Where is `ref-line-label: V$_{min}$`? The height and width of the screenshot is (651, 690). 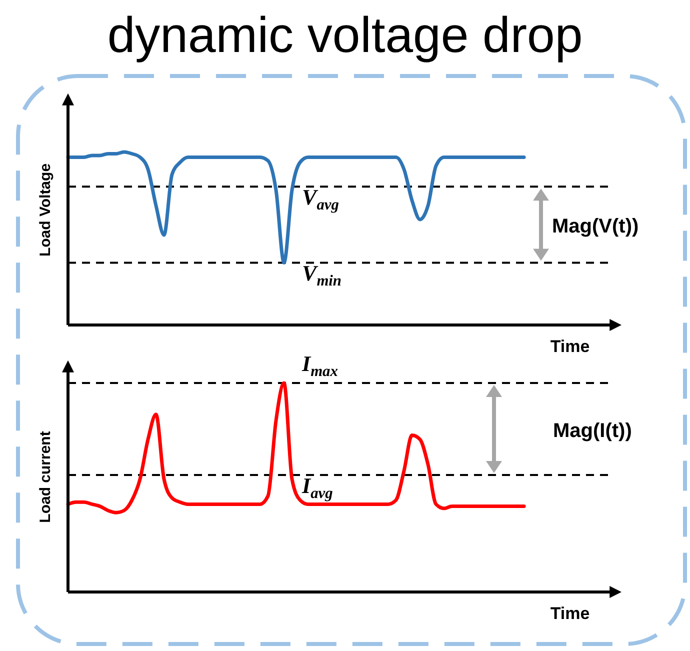
ref-line-label: V$_{min}$ is located at coordinates (322, 275).